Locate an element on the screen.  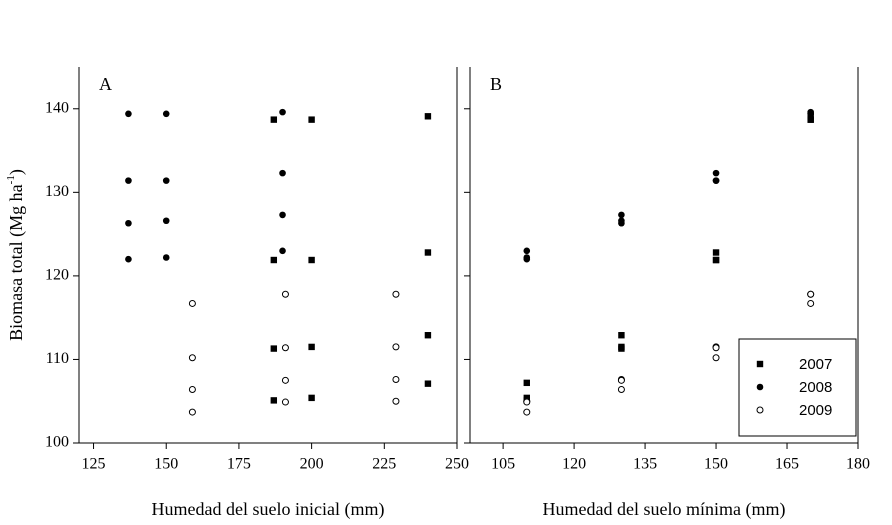
x-tick-label: 175 is located at coordinates (239, 464).